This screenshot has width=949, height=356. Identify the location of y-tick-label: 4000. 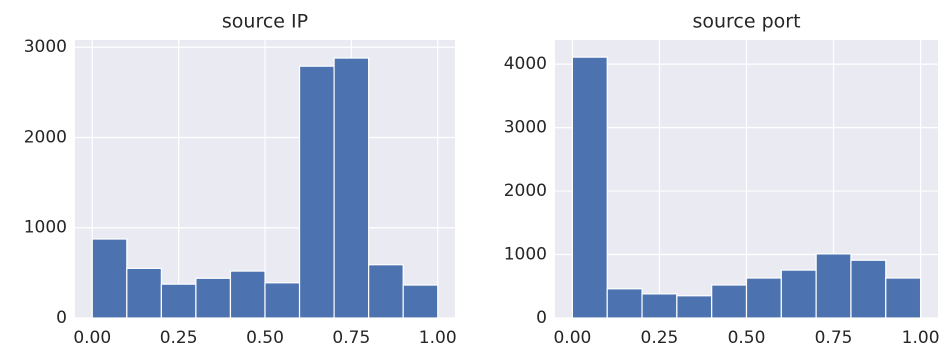
(525, 64).